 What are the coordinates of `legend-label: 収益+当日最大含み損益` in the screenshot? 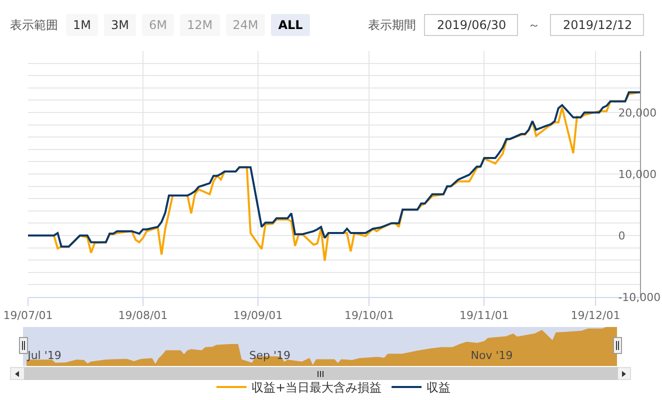 It's located at (317, 387).